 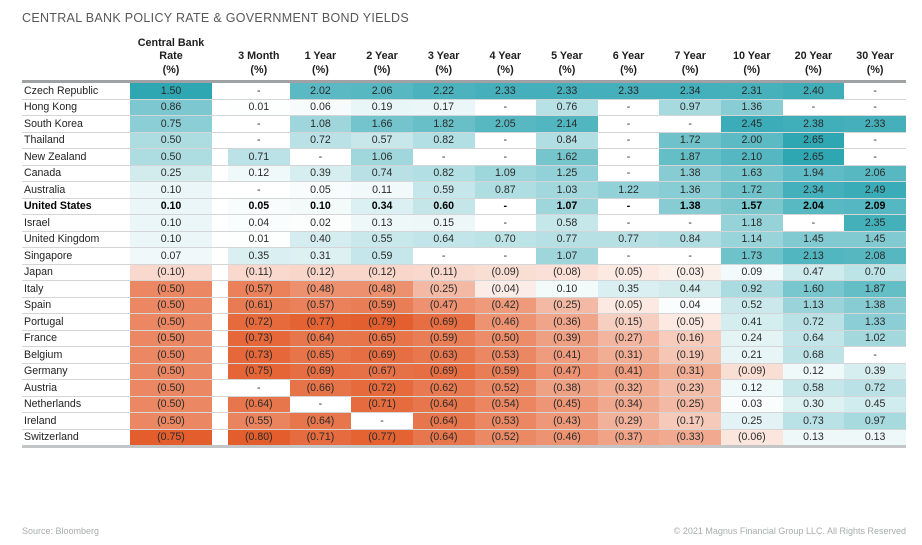 What do you see at coordinates (875, 289) in the screenshot?
I see `value-cell: 1.87` at bounding box center [875, 289].